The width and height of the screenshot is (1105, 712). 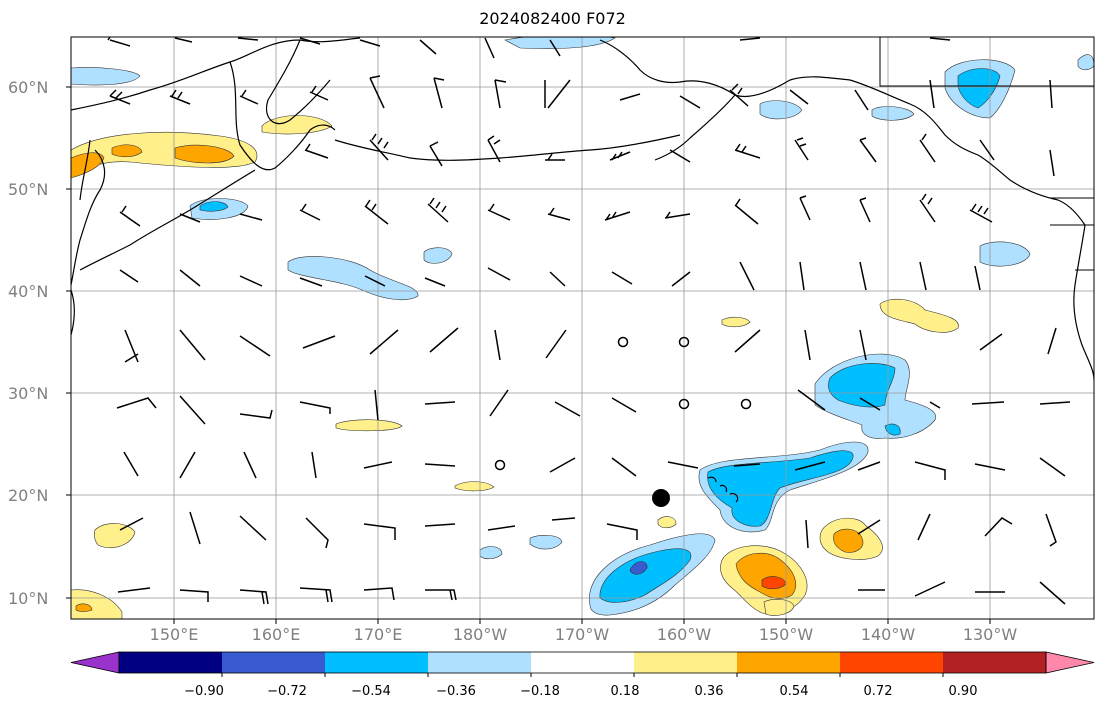 I want to click on colorbar-label: 0.90, so click(x=963, y=691).